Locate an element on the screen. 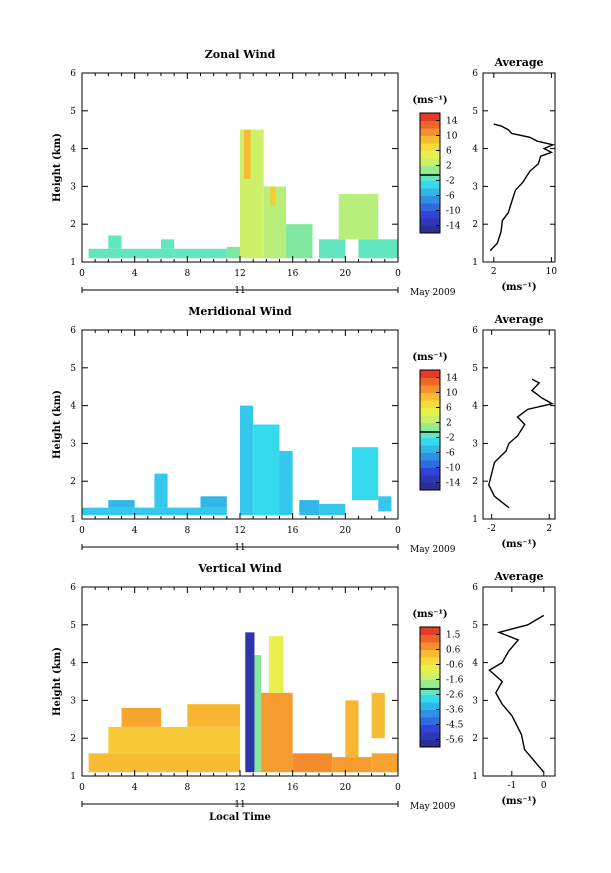 This screenshot has width=611, height=873. average-profile: Average 1 2 3 4 5 6 -1 0 (ms⁻¹) is located at coordinates (514, 688).